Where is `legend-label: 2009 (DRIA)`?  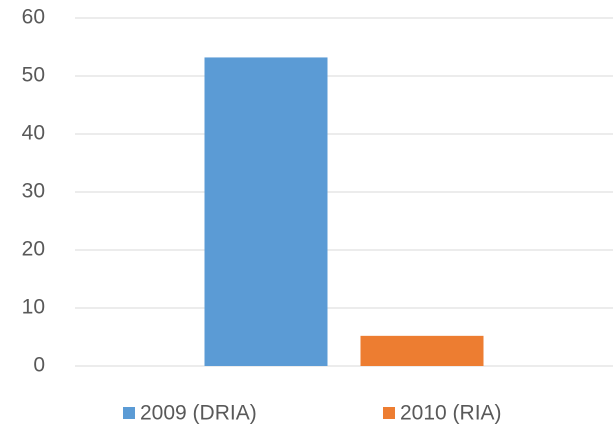 legend-label: 2009 (DRIA) is located at coordinates (198, 413).